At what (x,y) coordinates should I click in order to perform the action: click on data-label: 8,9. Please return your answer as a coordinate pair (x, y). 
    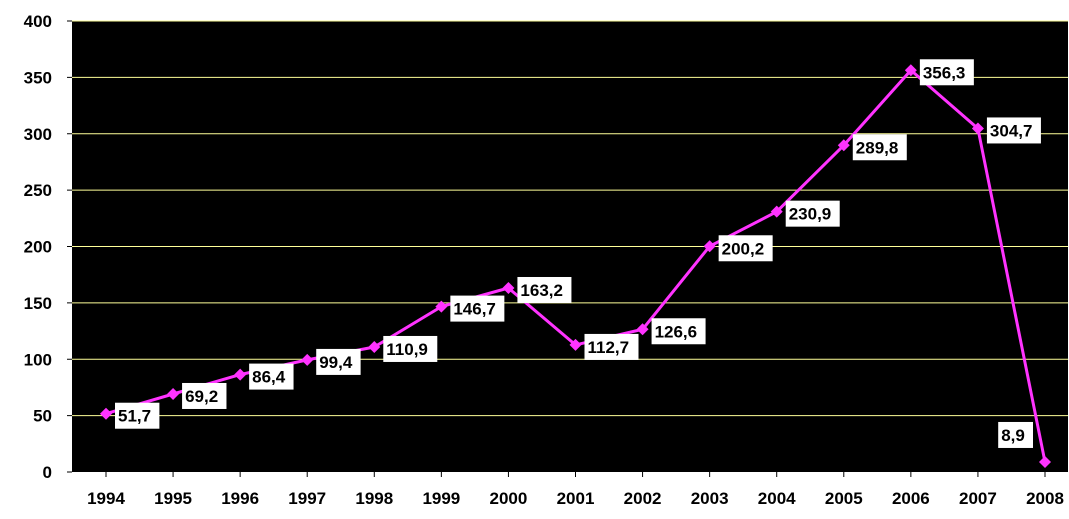
    Looking at the image, I should click on (1015, 434).